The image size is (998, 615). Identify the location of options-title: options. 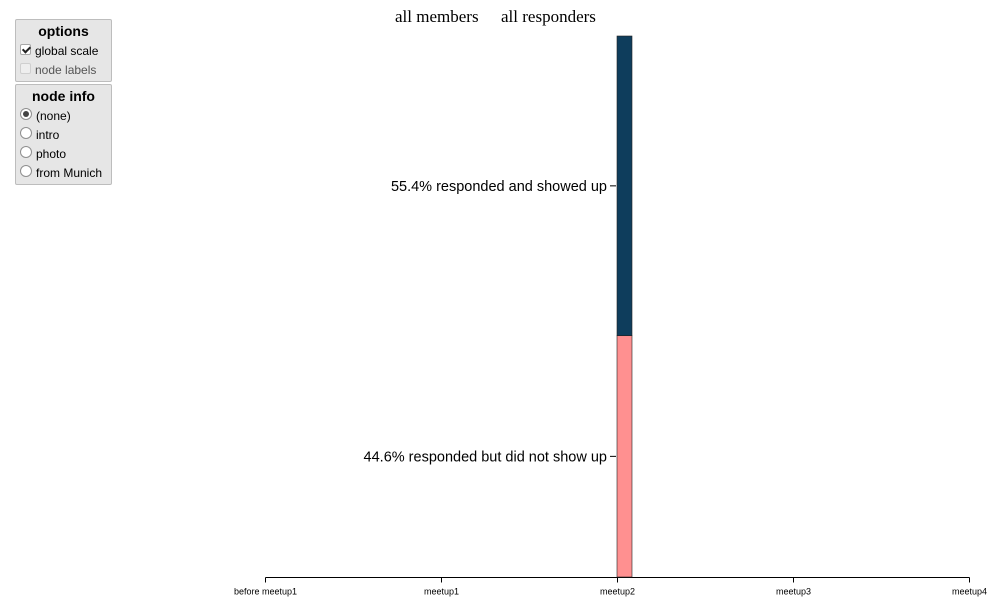
(63, 31).